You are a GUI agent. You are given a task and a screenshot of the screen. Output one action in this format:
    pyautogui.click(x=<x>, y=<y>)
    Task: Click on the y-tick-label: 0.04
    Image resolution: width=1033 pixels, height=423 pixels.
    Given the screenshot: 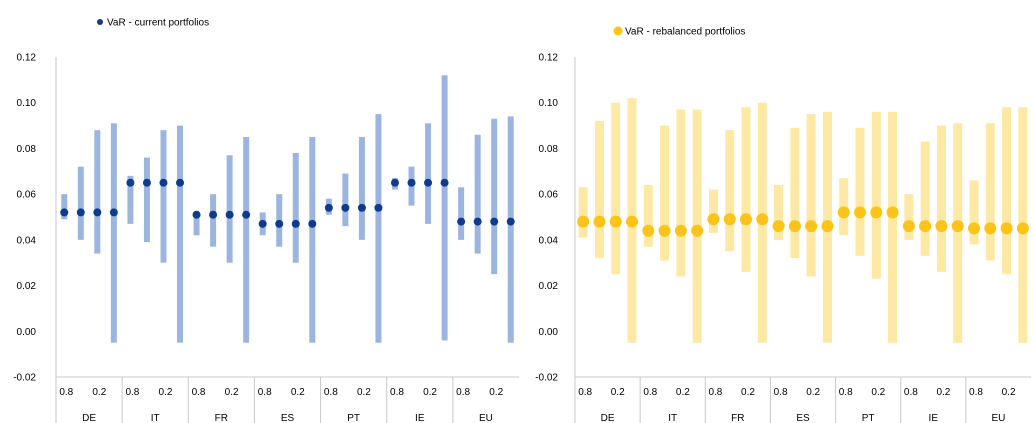 What is the action you would take?
    pyautogui.click(x=549, y=240)
    